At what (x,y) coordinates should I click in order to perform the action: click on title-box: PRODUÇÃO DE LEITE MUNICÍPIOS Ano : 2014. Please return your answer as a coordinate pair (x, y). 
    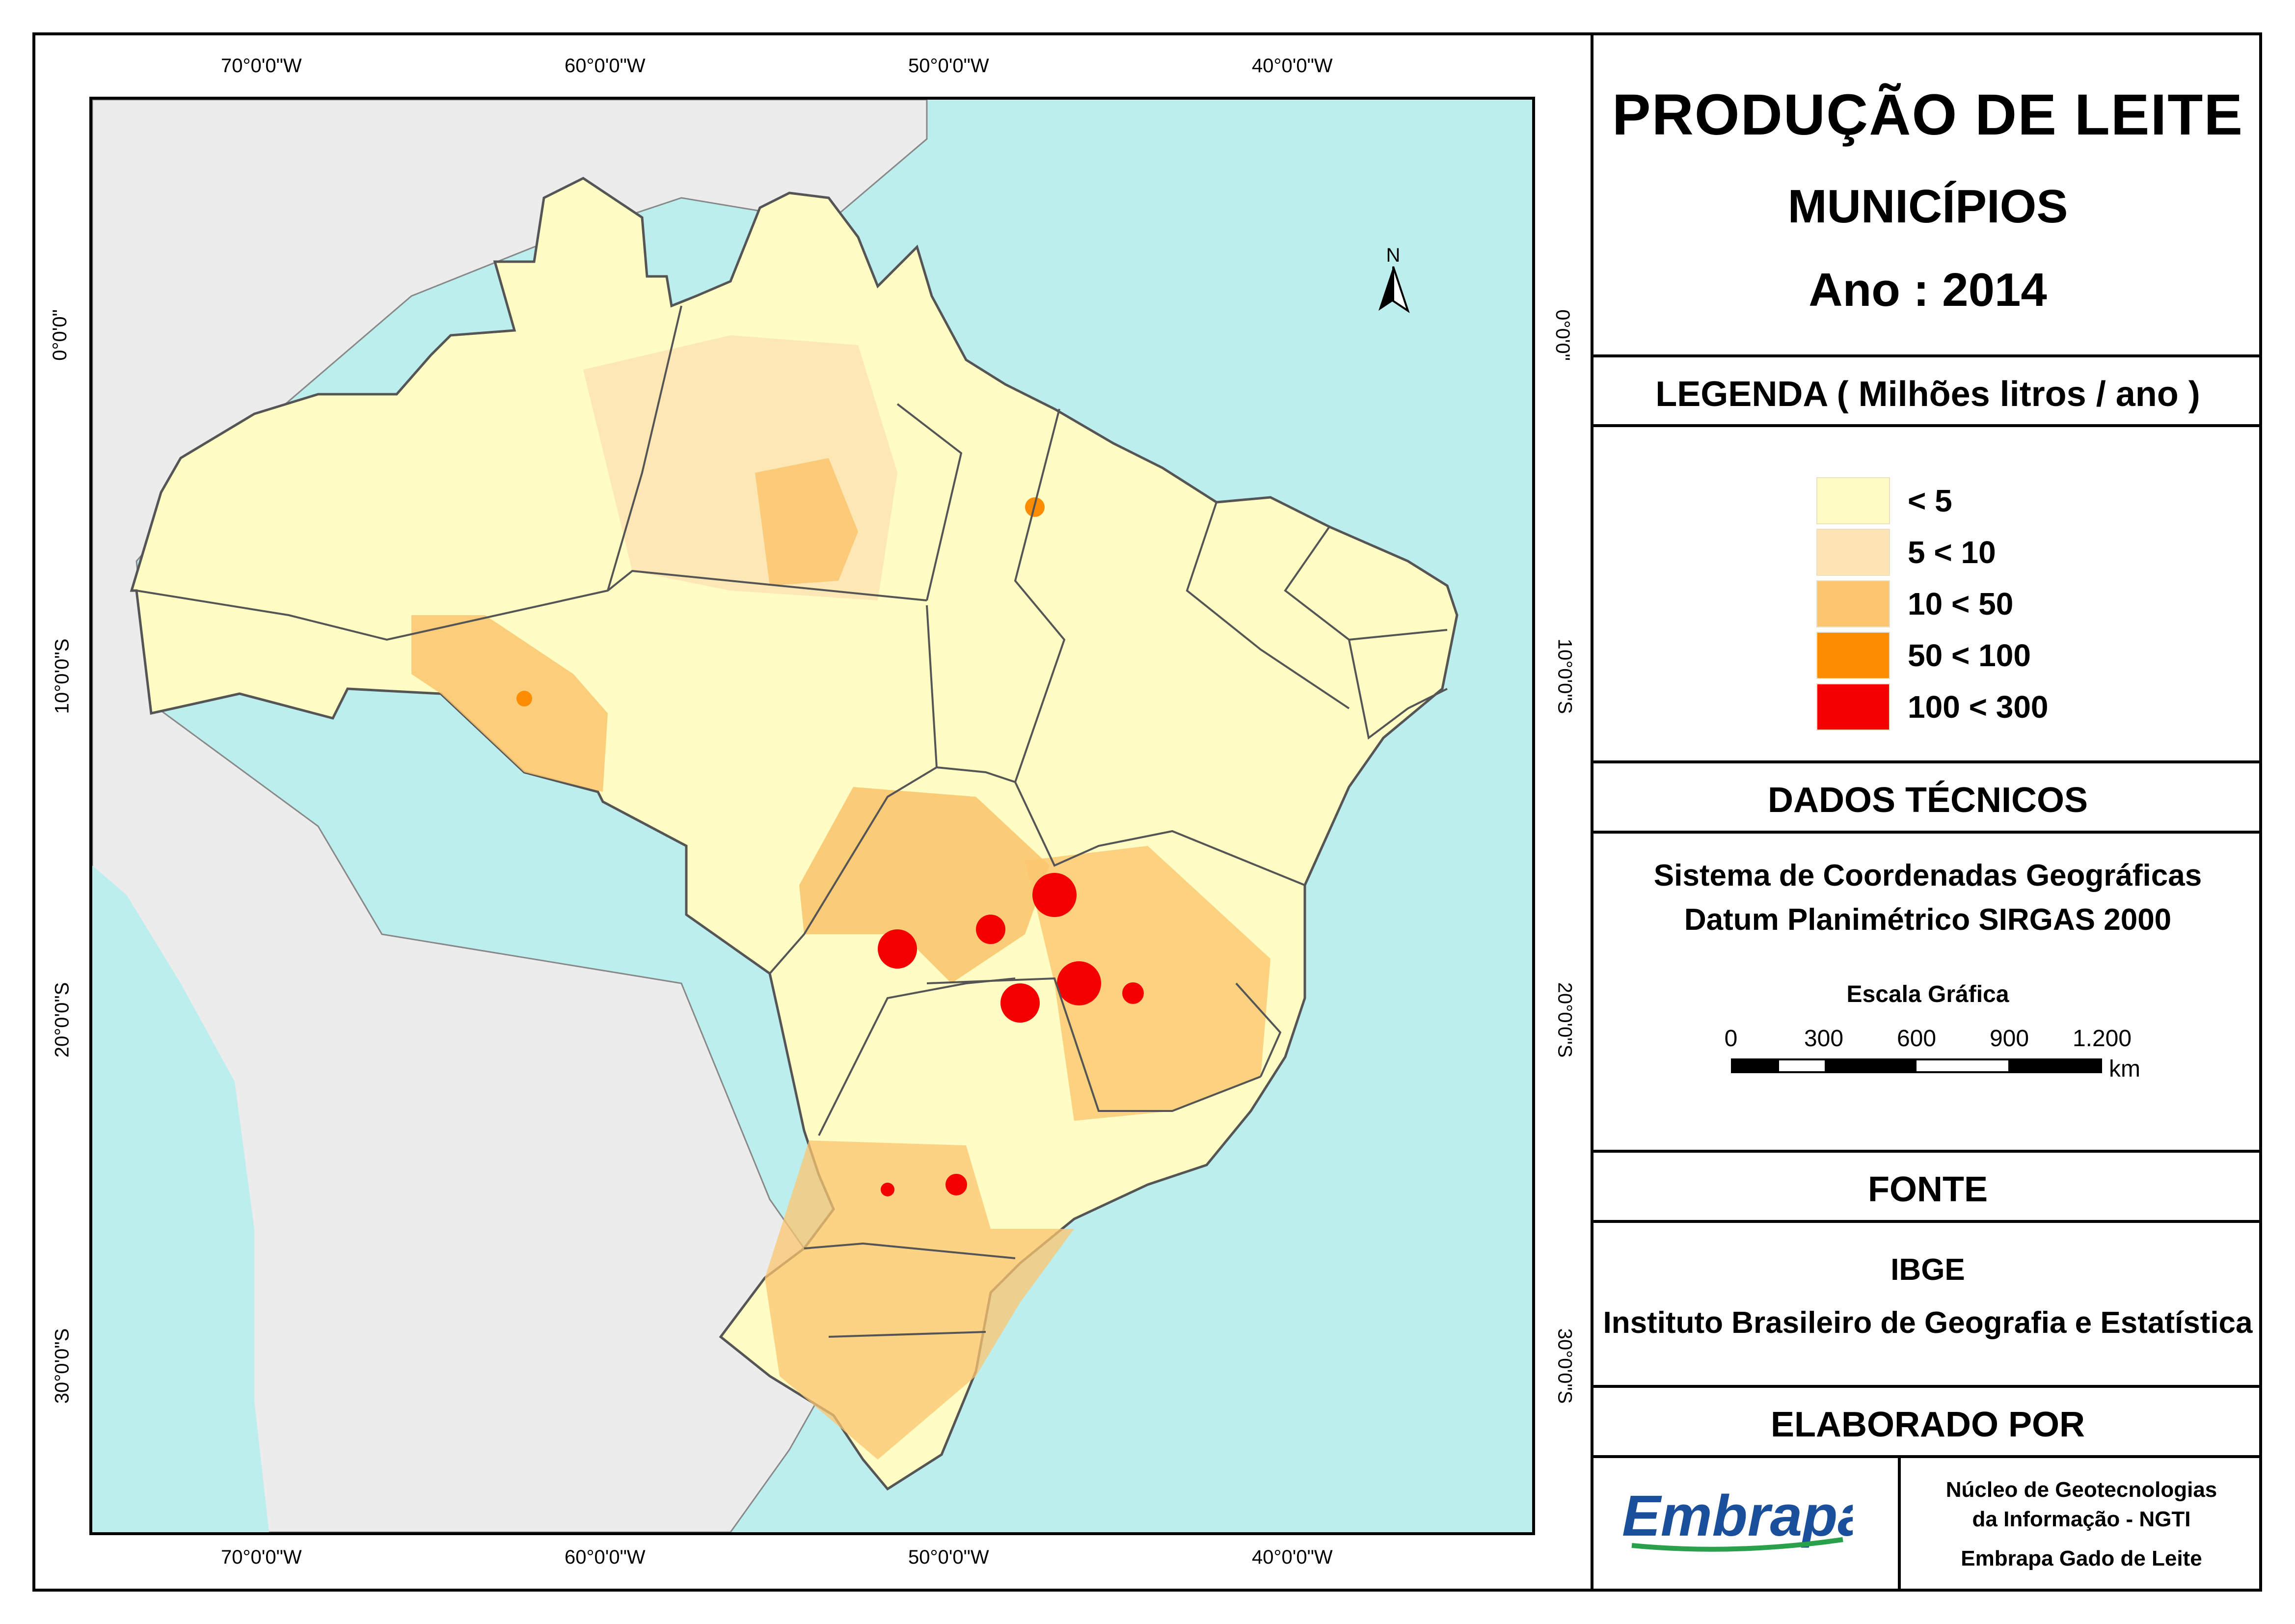
    Looking at the image, I should click on (1927, 194).